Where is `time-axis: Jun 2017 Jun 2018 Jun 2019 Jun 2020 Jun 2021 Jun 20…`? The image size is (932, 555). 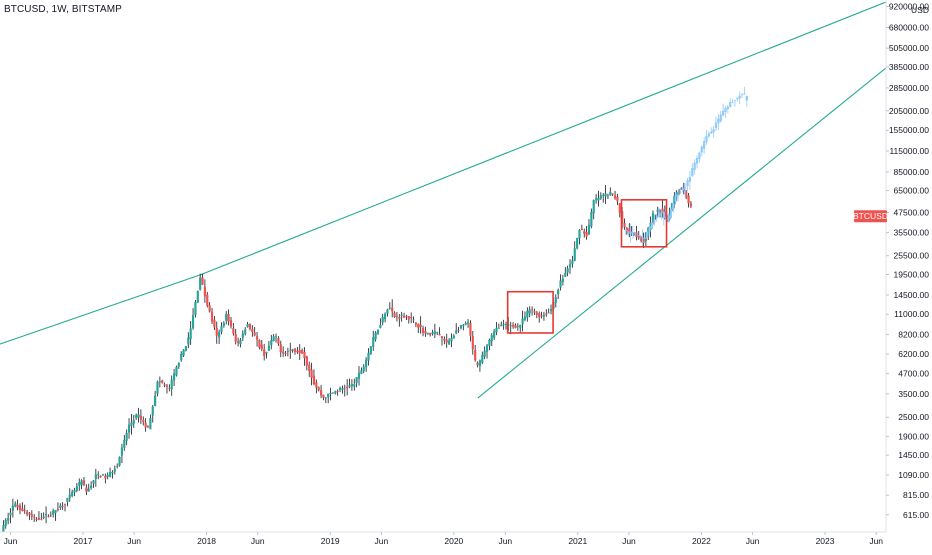
time-axis: Jun 2017 Jun 2018 Jun 2019 Jun 2020 Jun 2021 Jun 20… is located at coordinates (443, 538).